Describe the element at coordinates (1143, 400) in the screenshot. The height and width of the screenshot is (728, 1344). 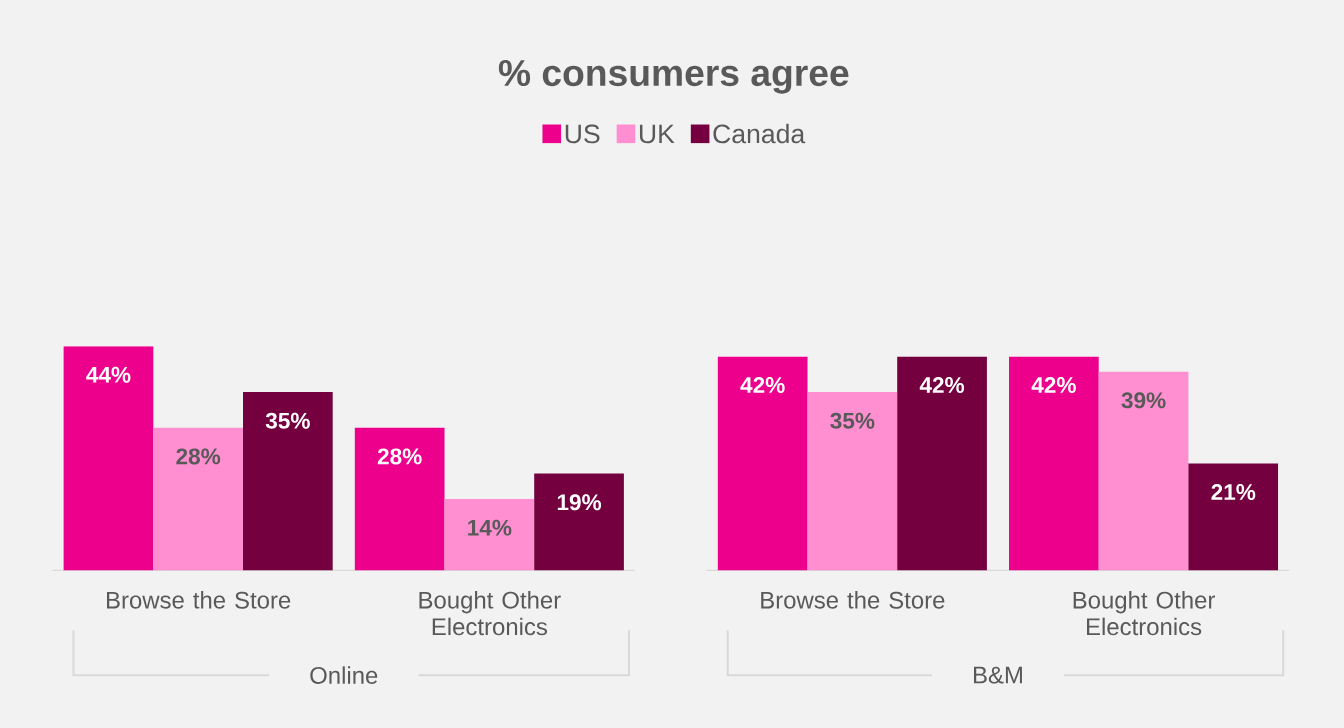
I see `data-label: 39%` at that location.